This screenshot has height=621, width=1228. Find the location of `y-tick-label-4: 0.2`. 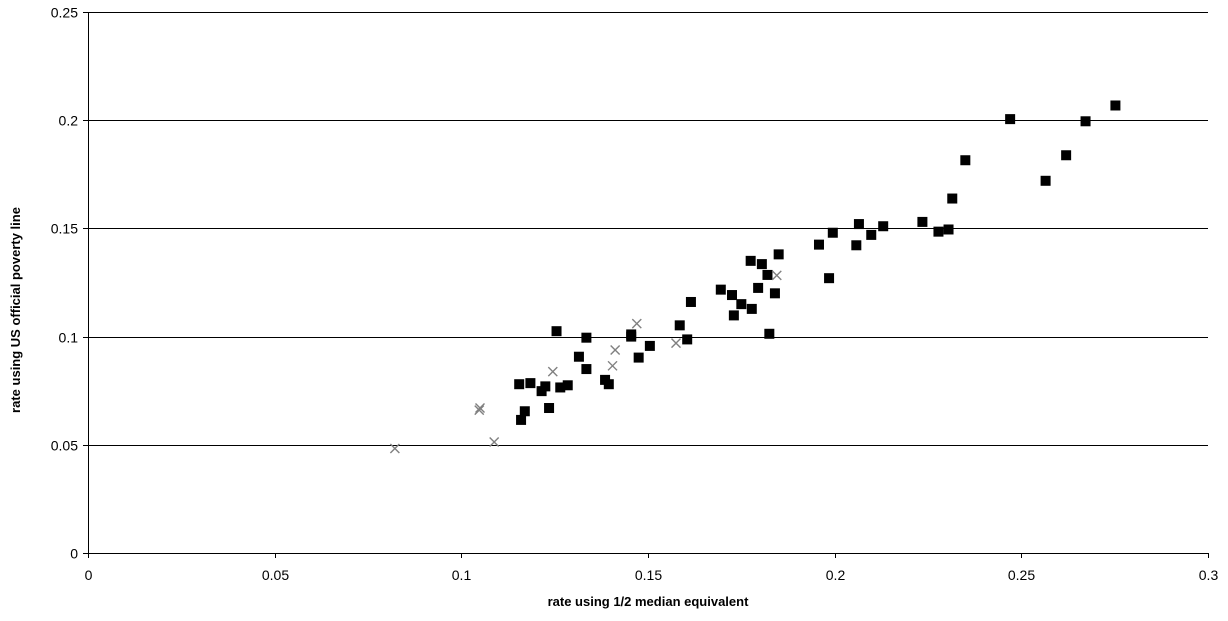

y-tick-label-4: 0.2 is located at coordinates (69, 121).